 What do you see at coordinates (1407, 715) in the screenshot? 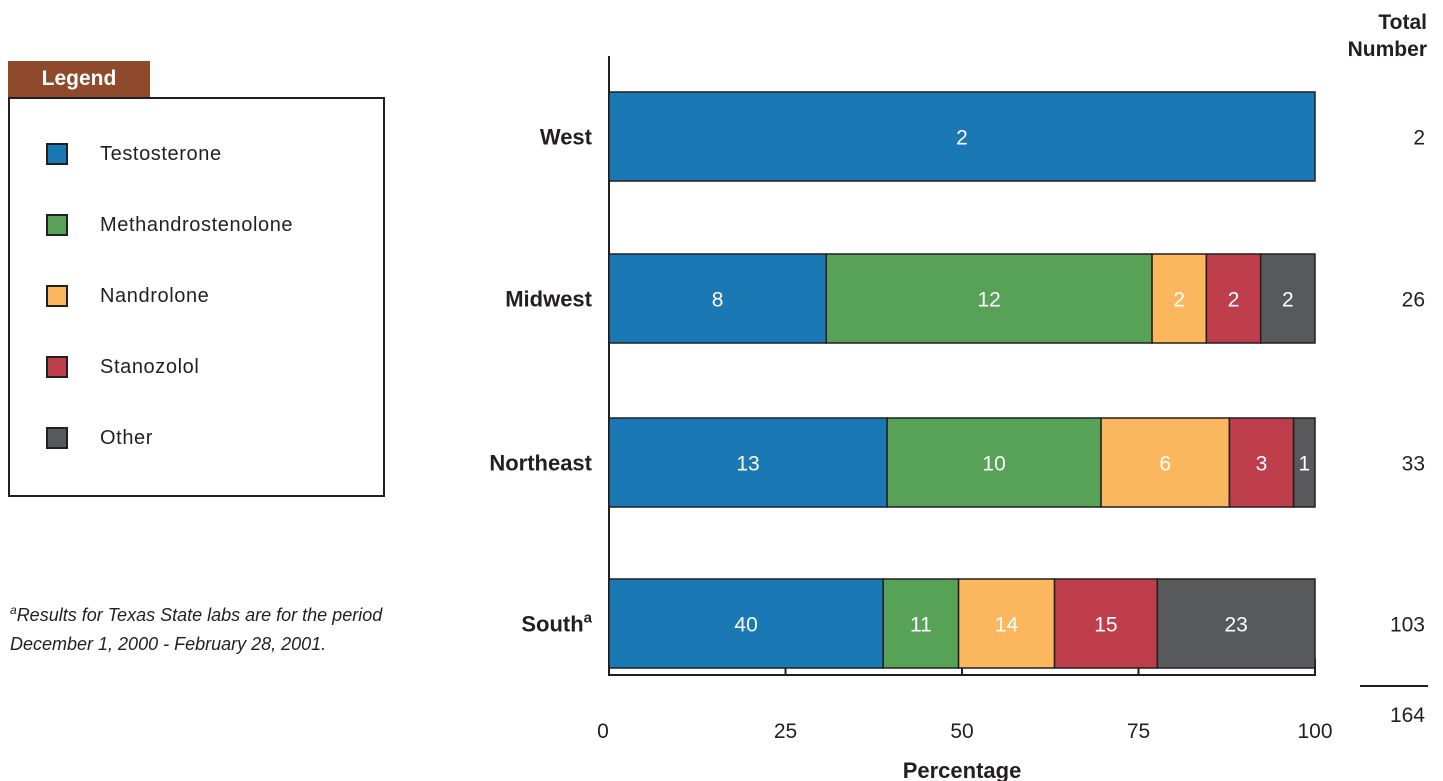
I see `grand-total: 164` at bounding box center [1407, 715].